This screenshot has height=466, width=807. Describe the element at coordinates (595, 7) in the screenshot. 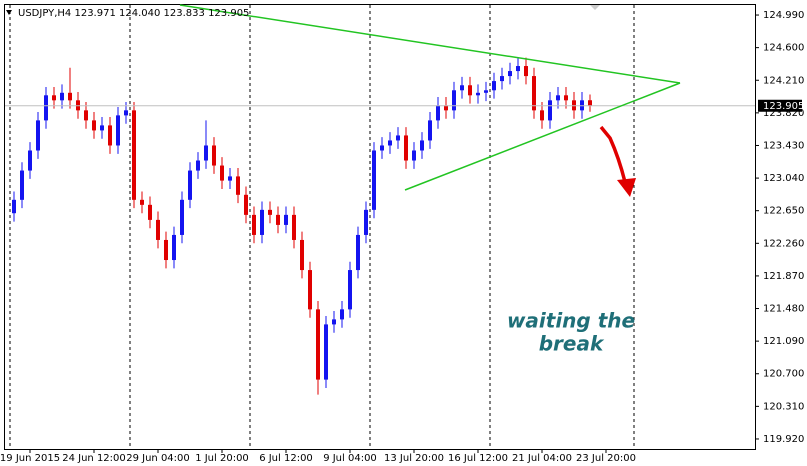

I see `shift-marker` at that location.